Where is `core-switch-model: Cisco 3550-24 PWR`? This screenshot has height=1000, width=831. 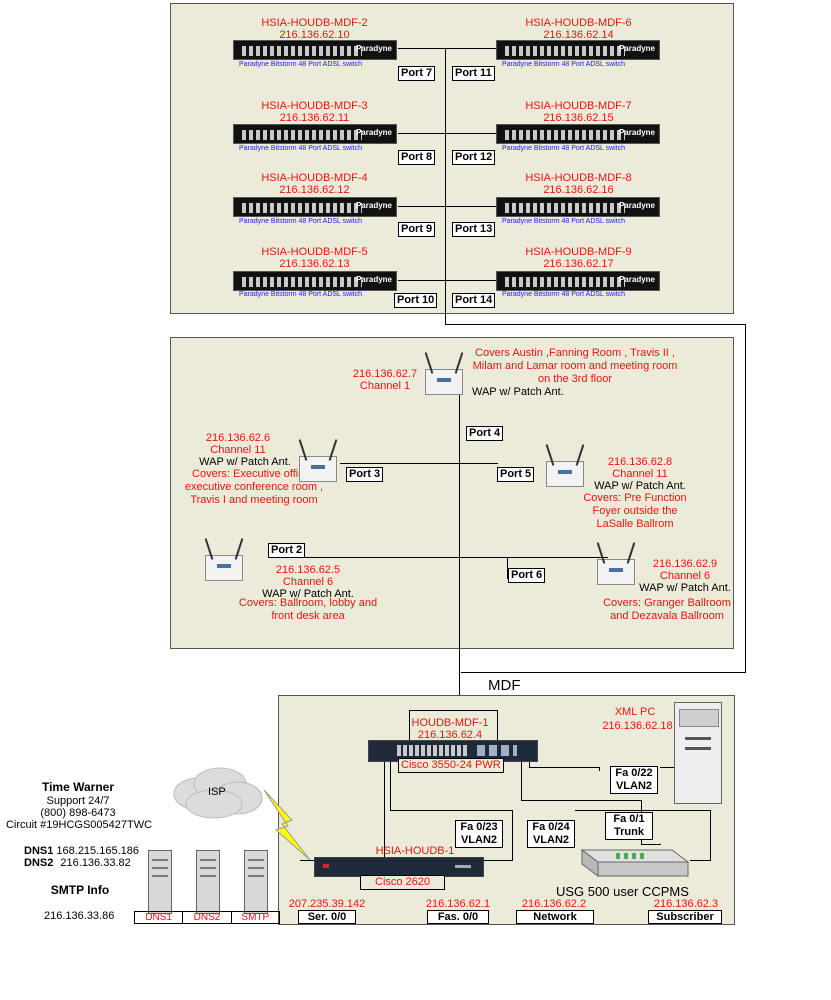 core-switch-model: Cisco 3550-24 PWR is located at coordinates (451, 765).